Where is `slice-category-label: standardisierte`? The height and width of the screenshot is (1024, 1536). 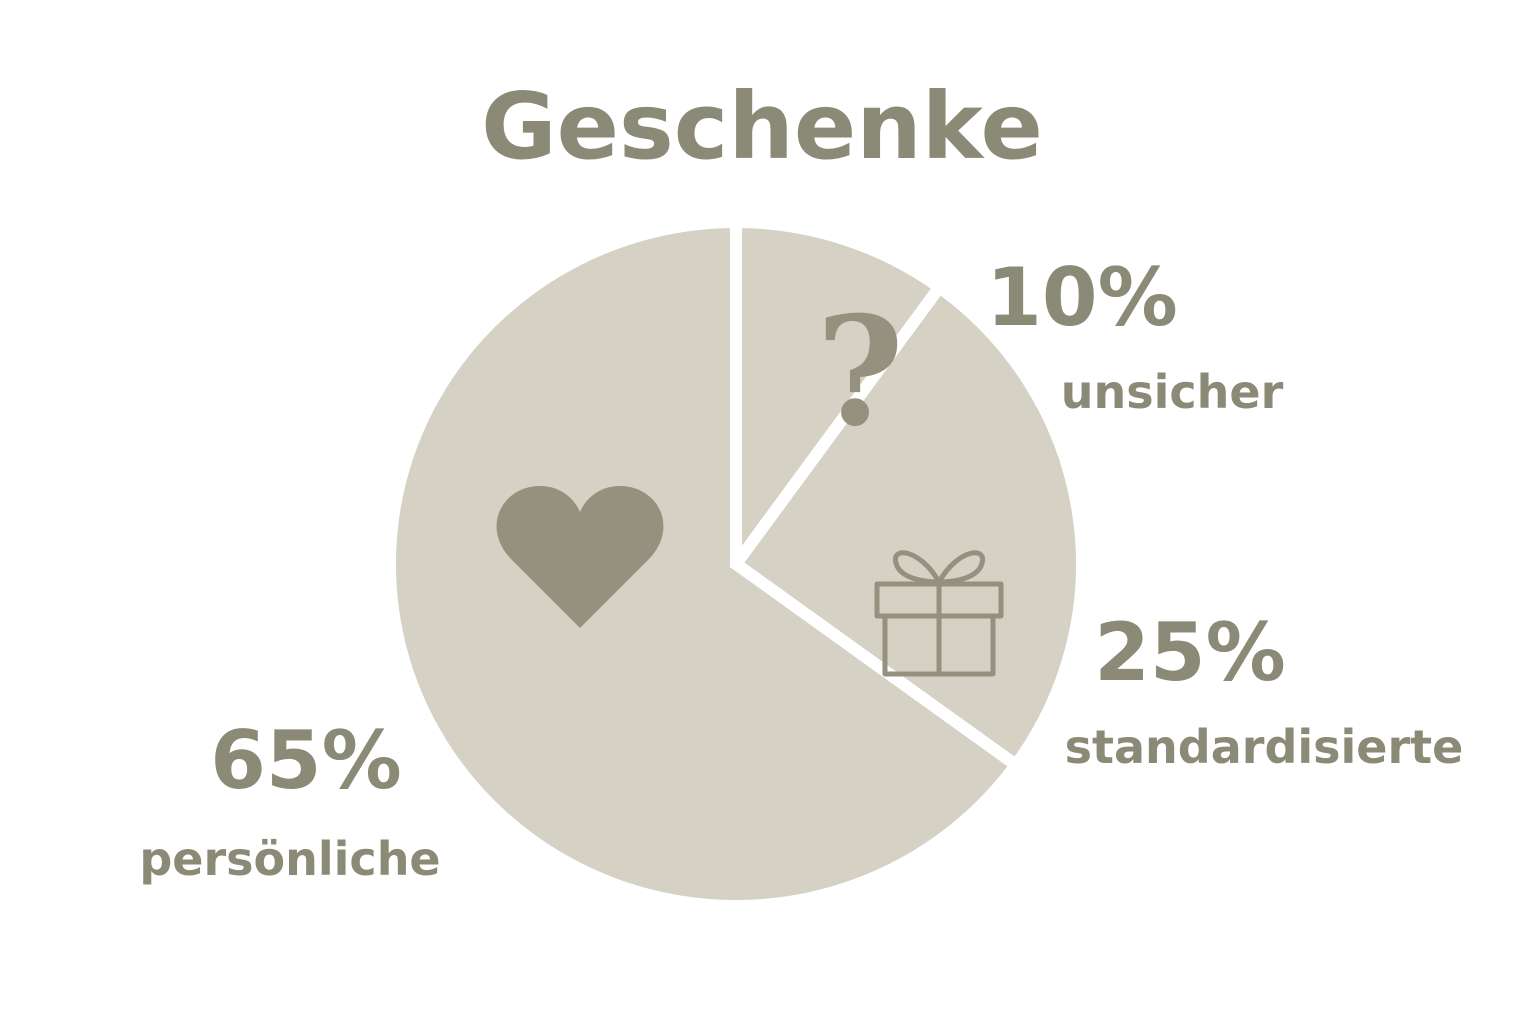
slice-category-label: standardisierte is located at coordinates (1264, 747).